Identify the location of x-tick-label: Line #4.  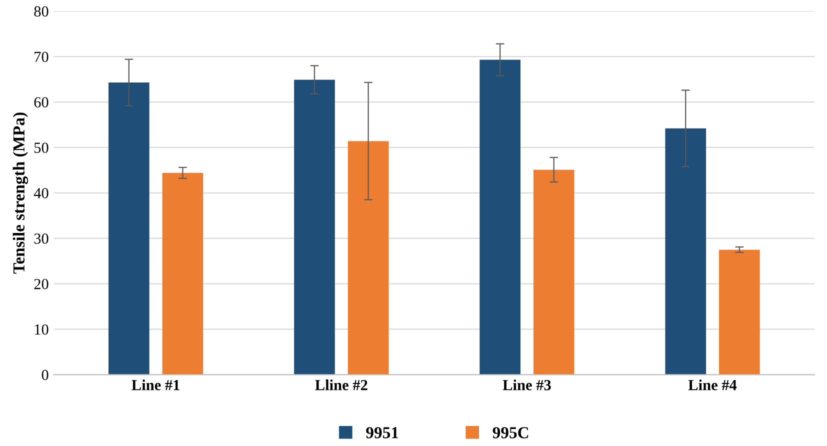
(712, 385).